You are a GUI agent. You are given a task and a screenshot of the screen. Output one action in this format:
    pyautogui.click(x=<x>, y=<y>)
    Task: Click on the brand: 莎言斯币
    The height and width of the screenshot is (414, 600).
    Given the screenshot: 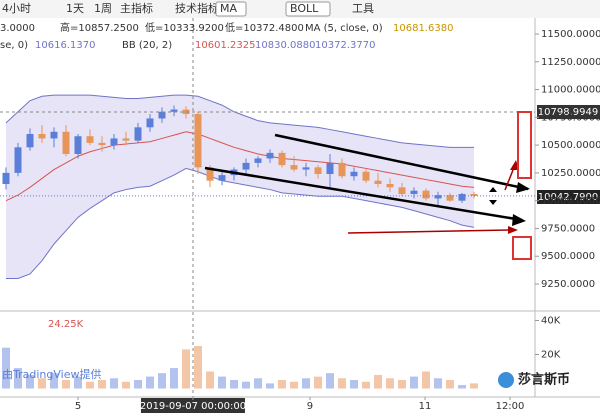 What is the action you would take?
    pyautogui.click(x=544, y=380)
    